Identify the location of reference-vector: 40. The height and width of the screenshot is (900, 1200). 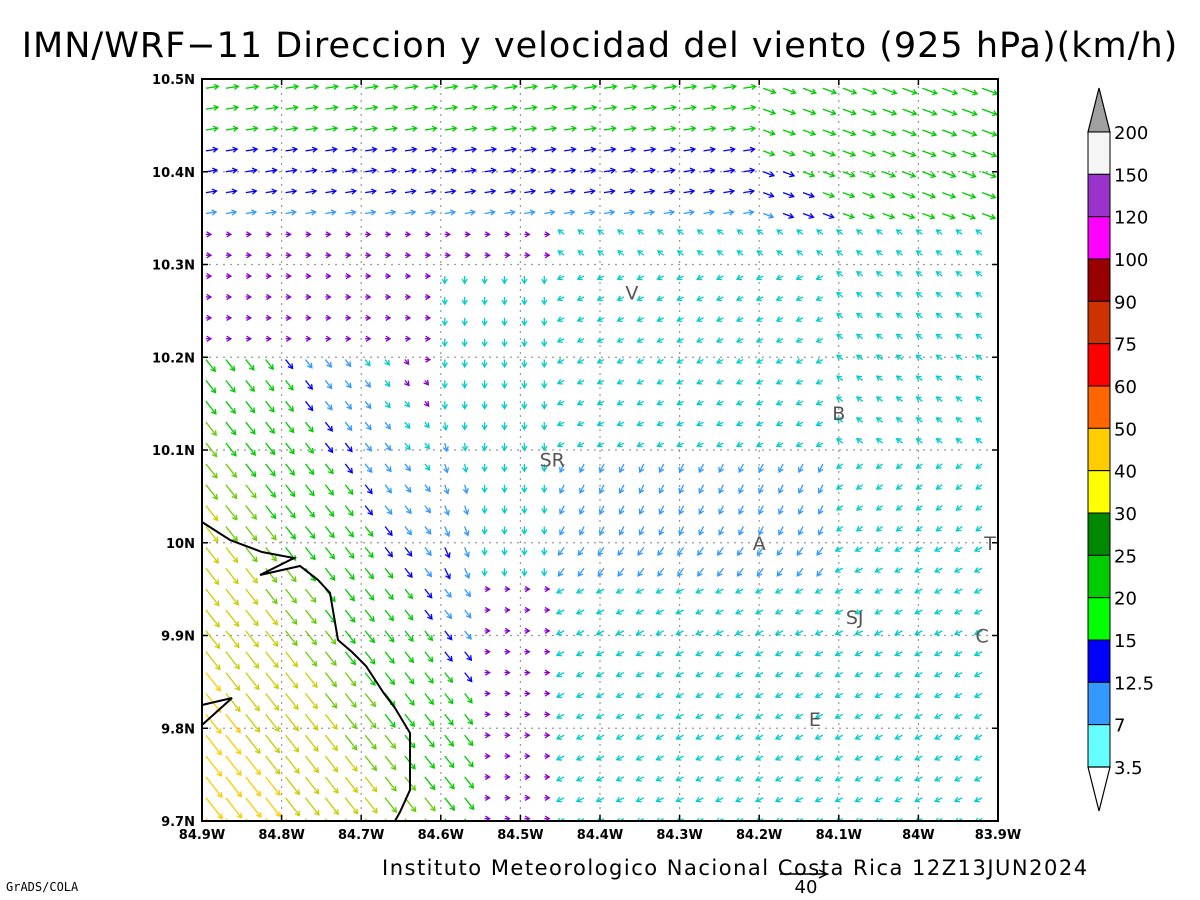
(804, 883).